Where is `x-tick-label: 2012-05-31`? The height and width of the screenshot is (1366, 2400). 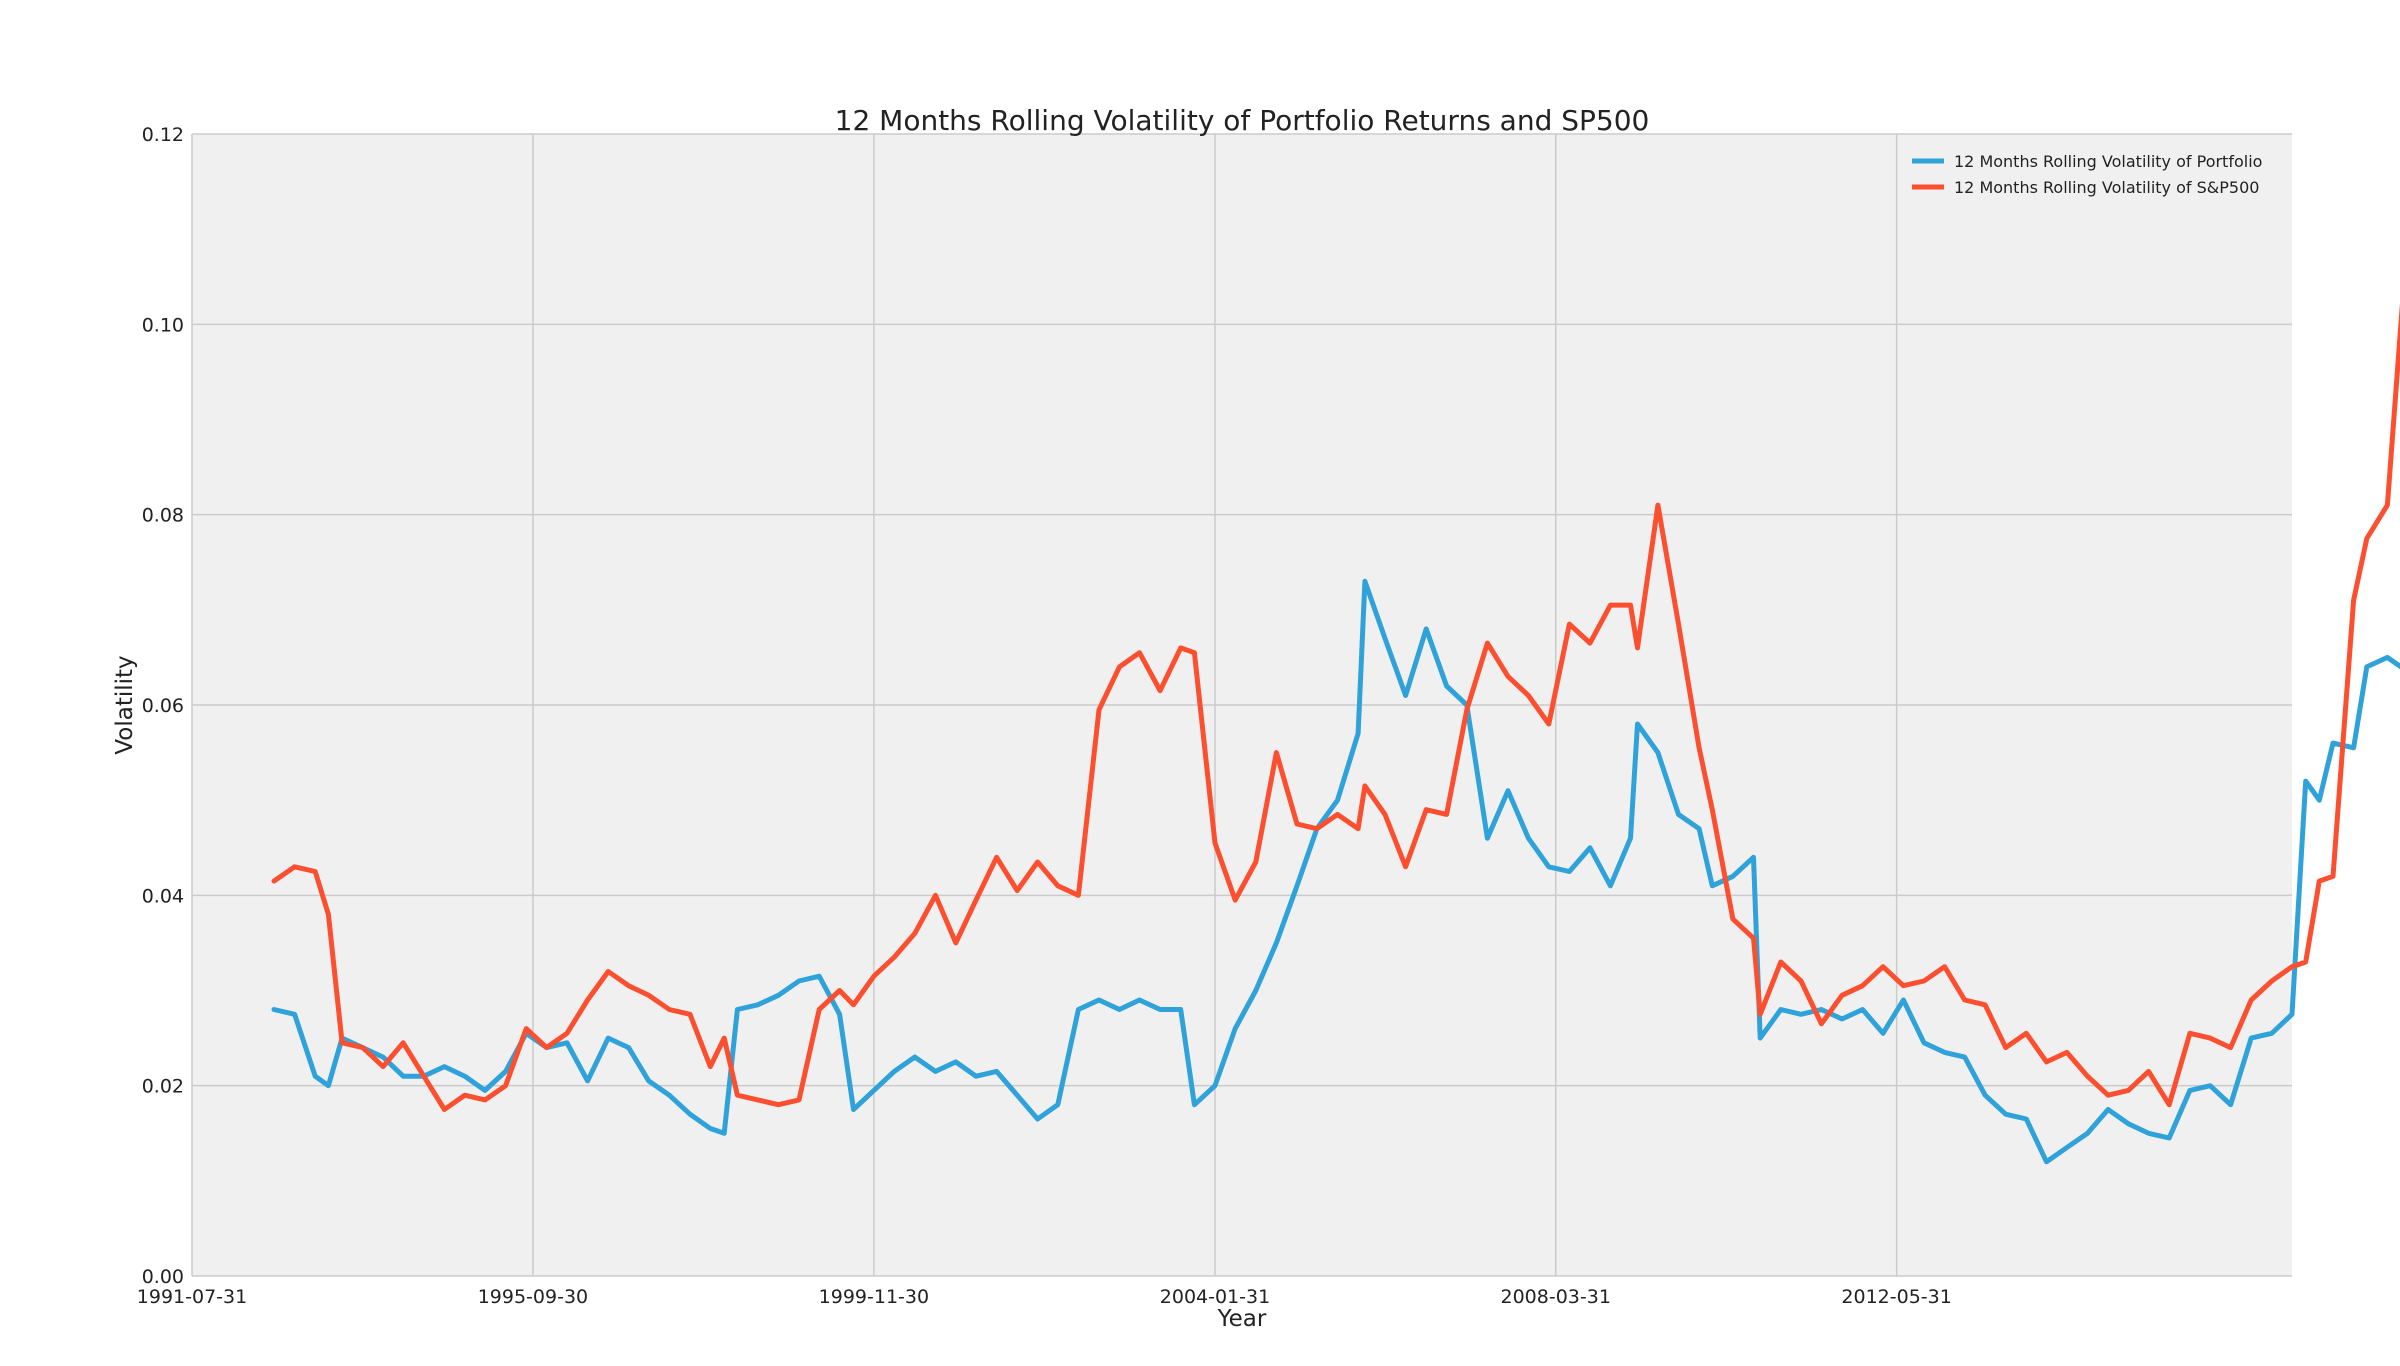
x-tick-label: 2012-05-31 is located at coordinates (1896, 1297).